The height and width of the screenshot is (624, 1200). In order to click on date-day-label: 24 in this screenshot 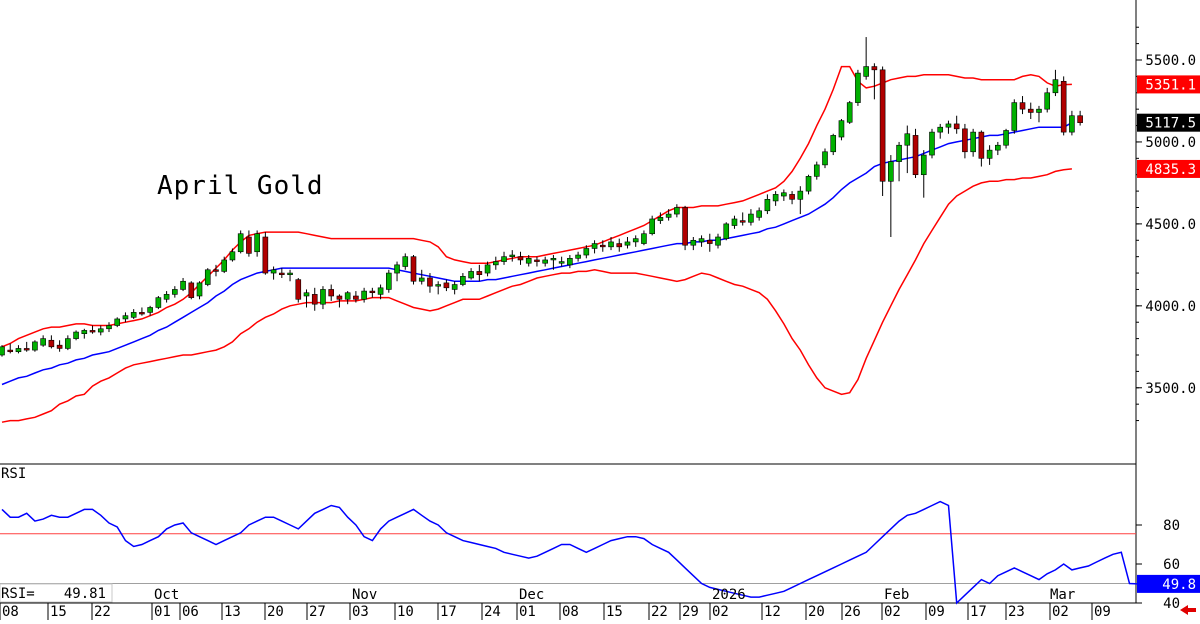, I will do `click(492, 612)`.